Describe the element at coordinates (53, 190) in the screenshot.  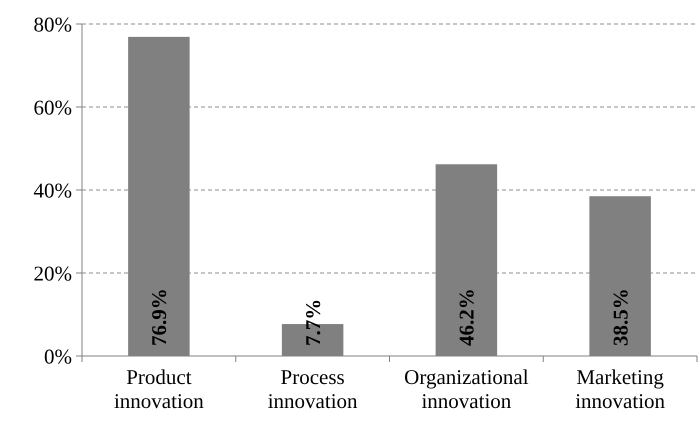
I see `y-tick-label: 40%` at that location.